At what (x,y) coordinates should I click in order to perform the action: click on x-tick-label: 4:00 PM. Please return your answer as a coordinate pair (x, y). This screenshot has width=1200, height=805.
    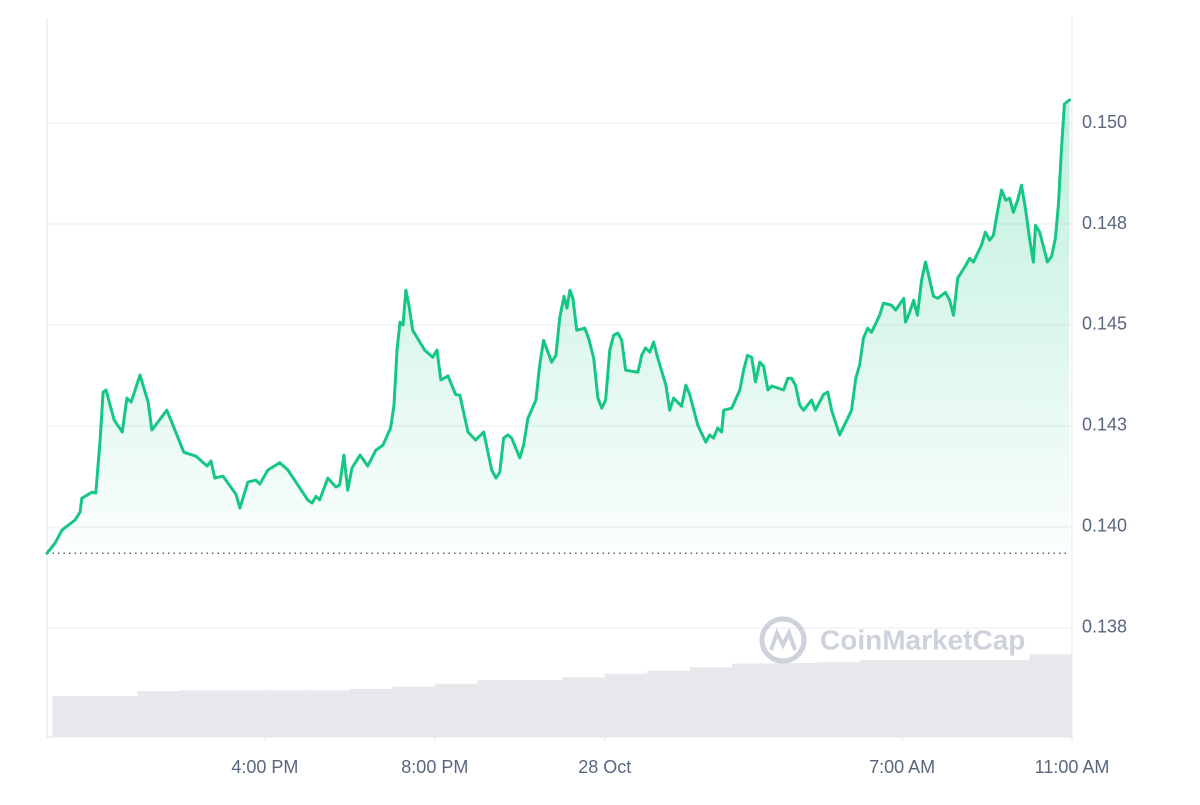
    Looking at the image, I should click on (264, 767).